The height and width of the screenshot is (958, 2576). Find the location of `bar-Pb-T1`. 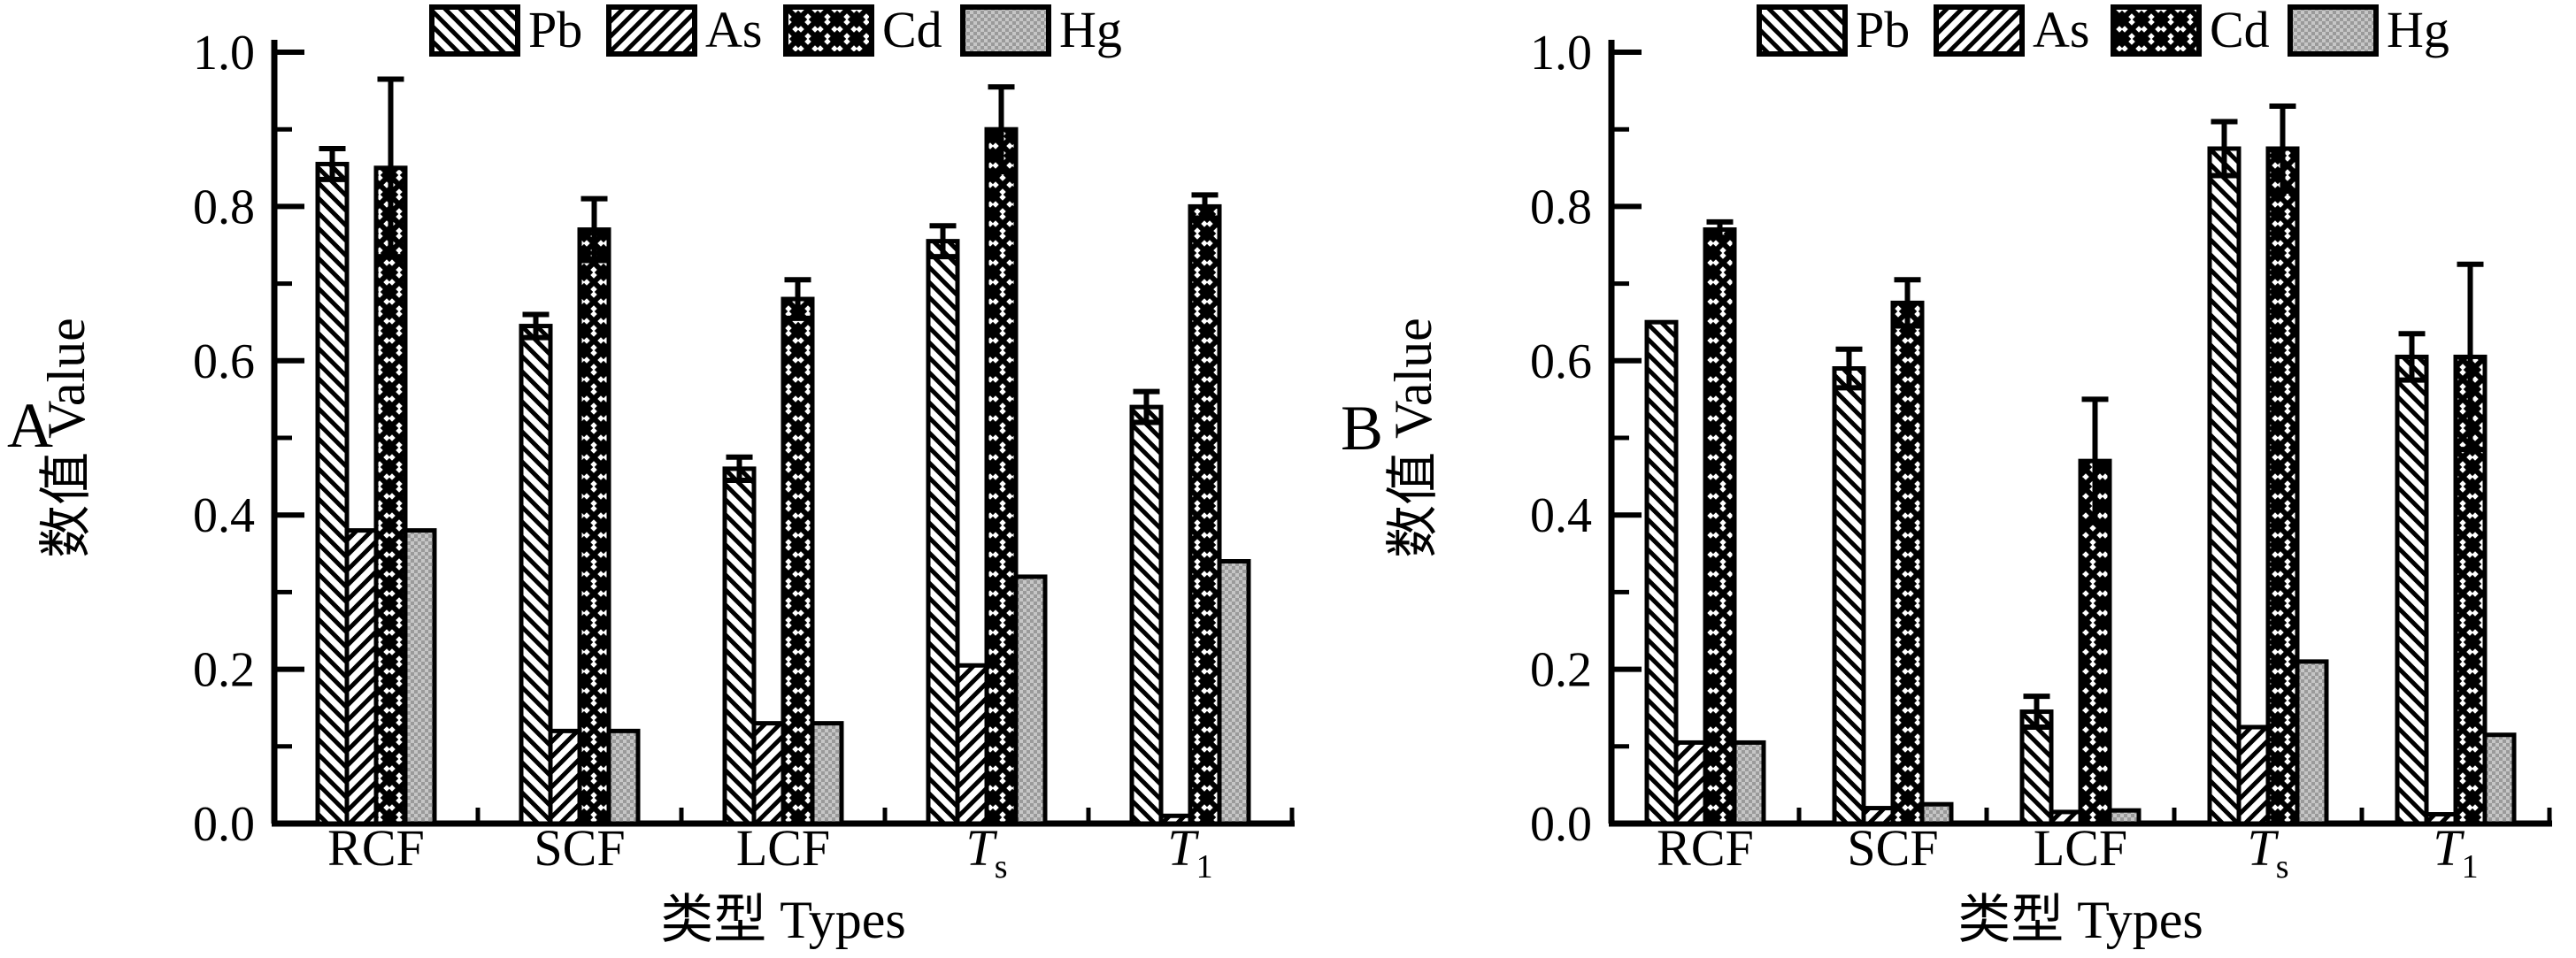

bar-Pb-T1 is located at coordinates (1146, 607).